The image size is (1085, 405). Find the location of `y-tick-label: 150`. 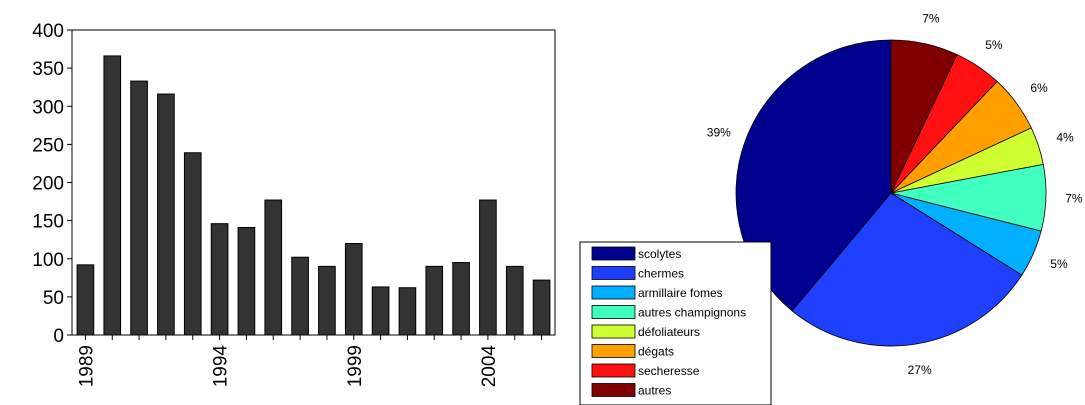

y-tick-label: 150 is located at coordinates (48, 222).